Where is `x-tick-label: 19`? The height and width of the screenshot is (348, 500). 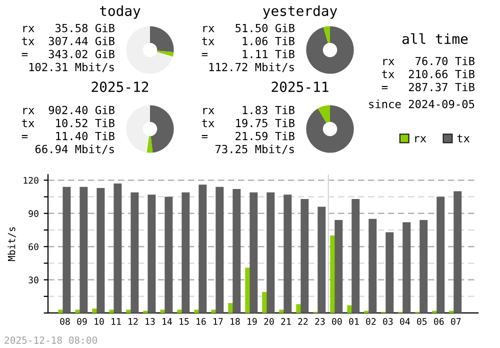
x-tick-label: 19 is located at coordinates (252, 321).